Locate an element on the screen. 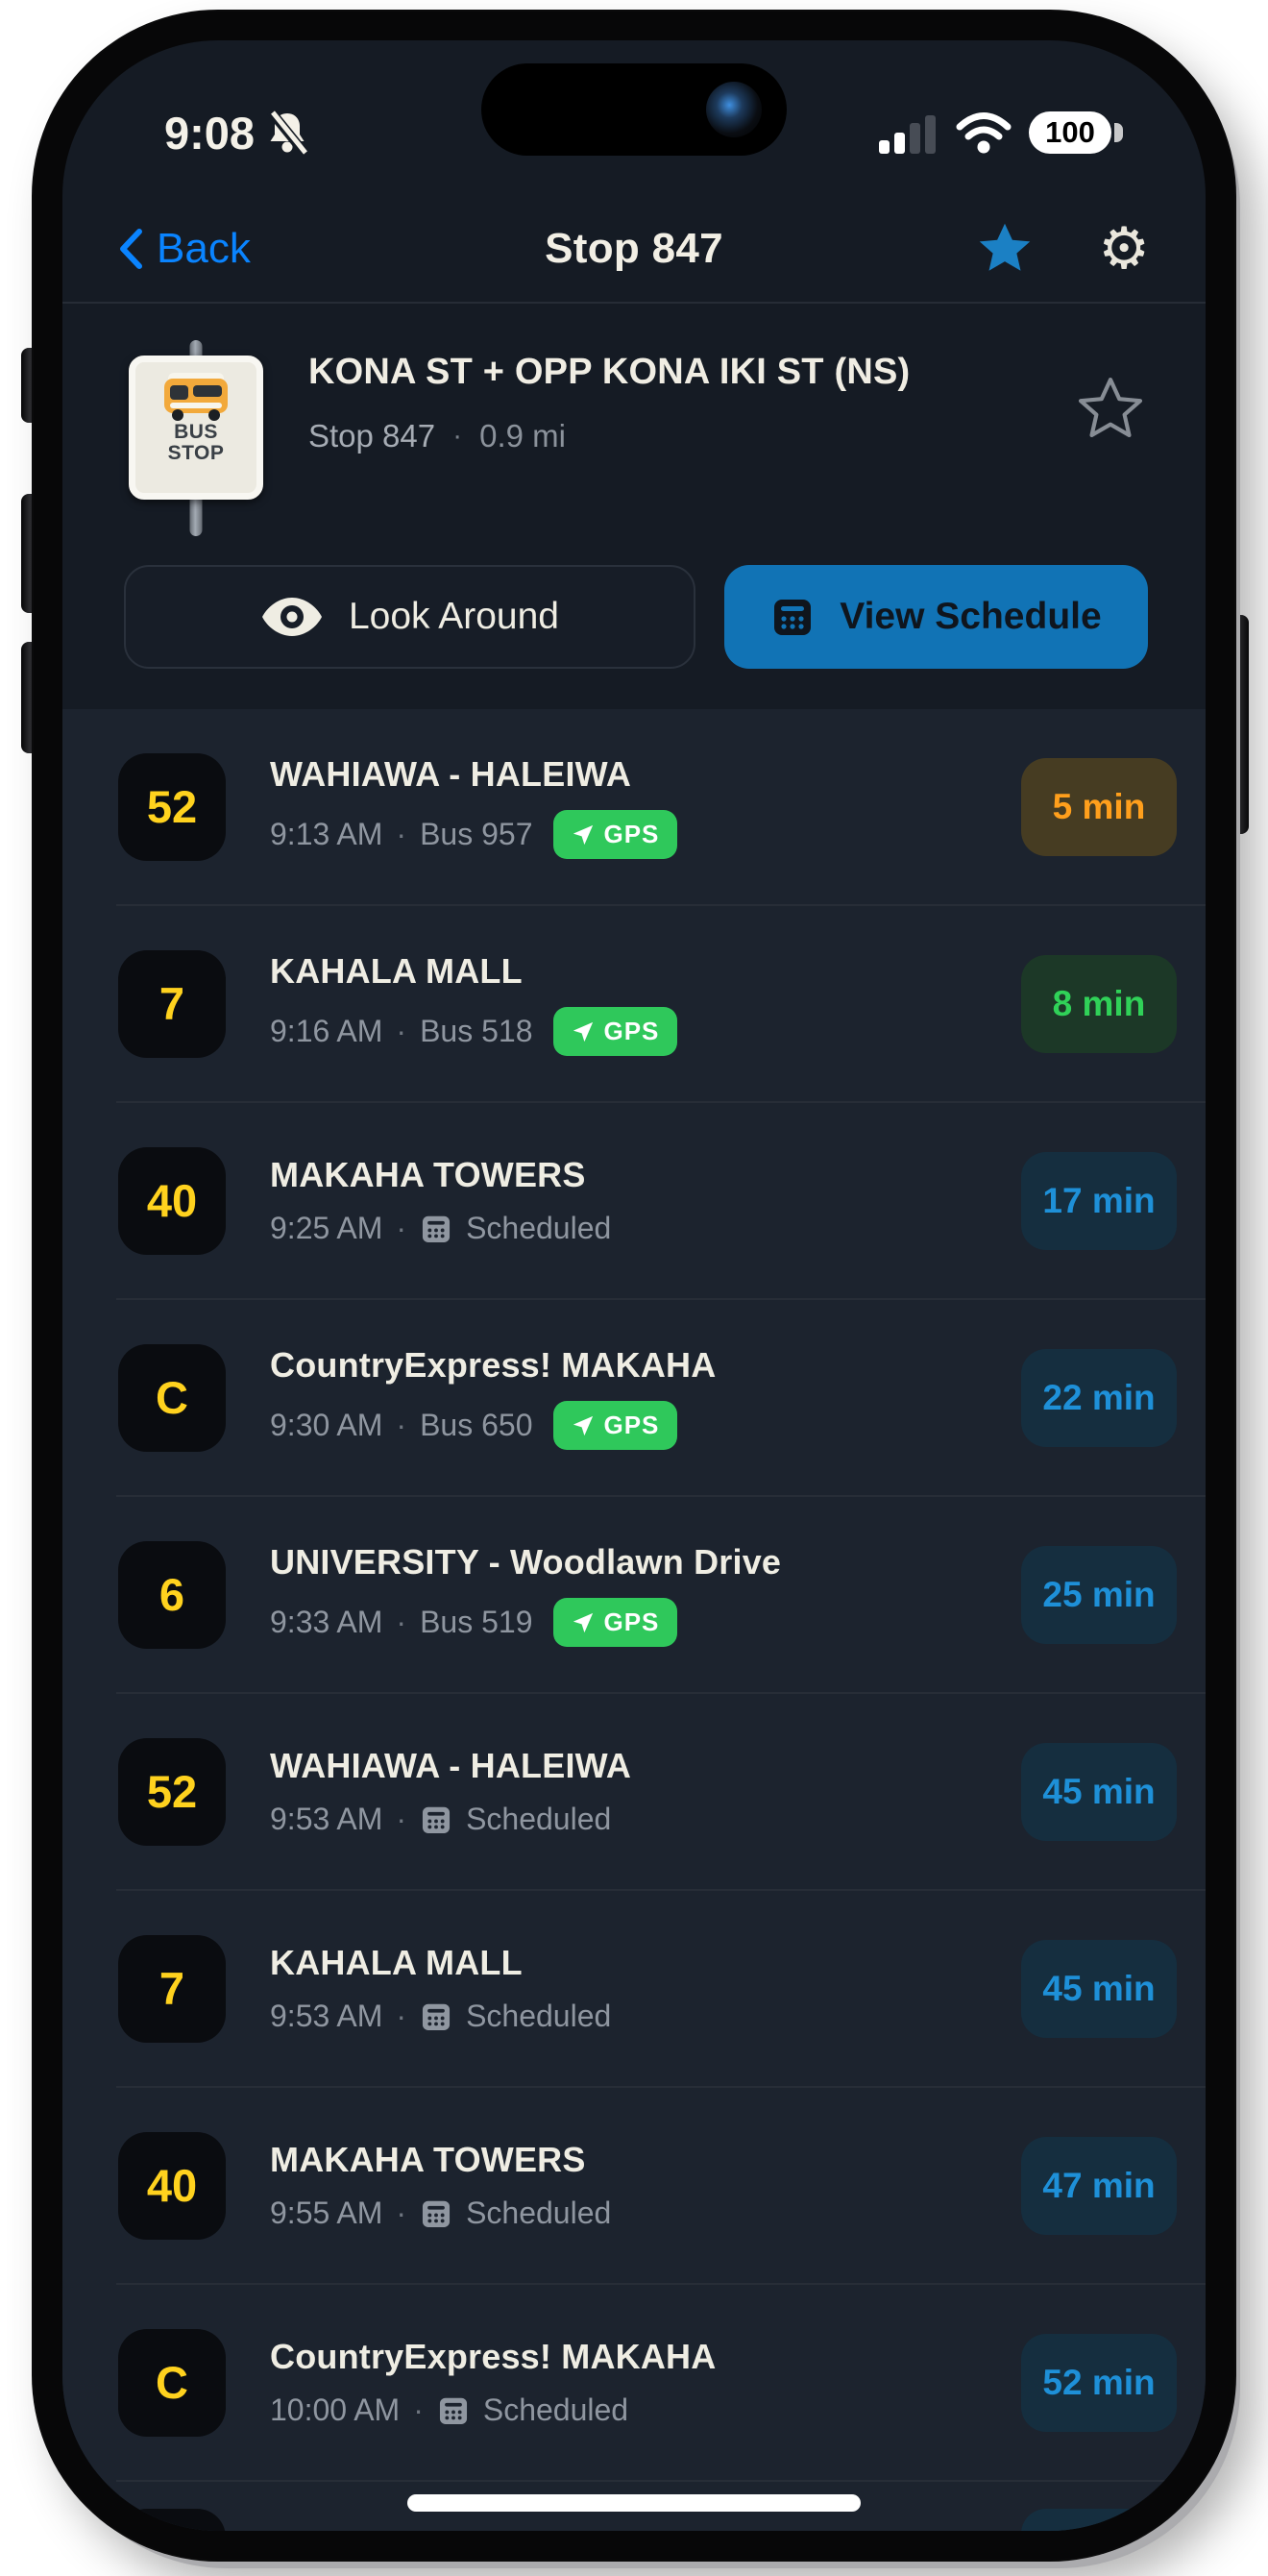 The height and width of the screenshot is (2576, 1268). route-number: 40 is located at coordinates (172, 1200).